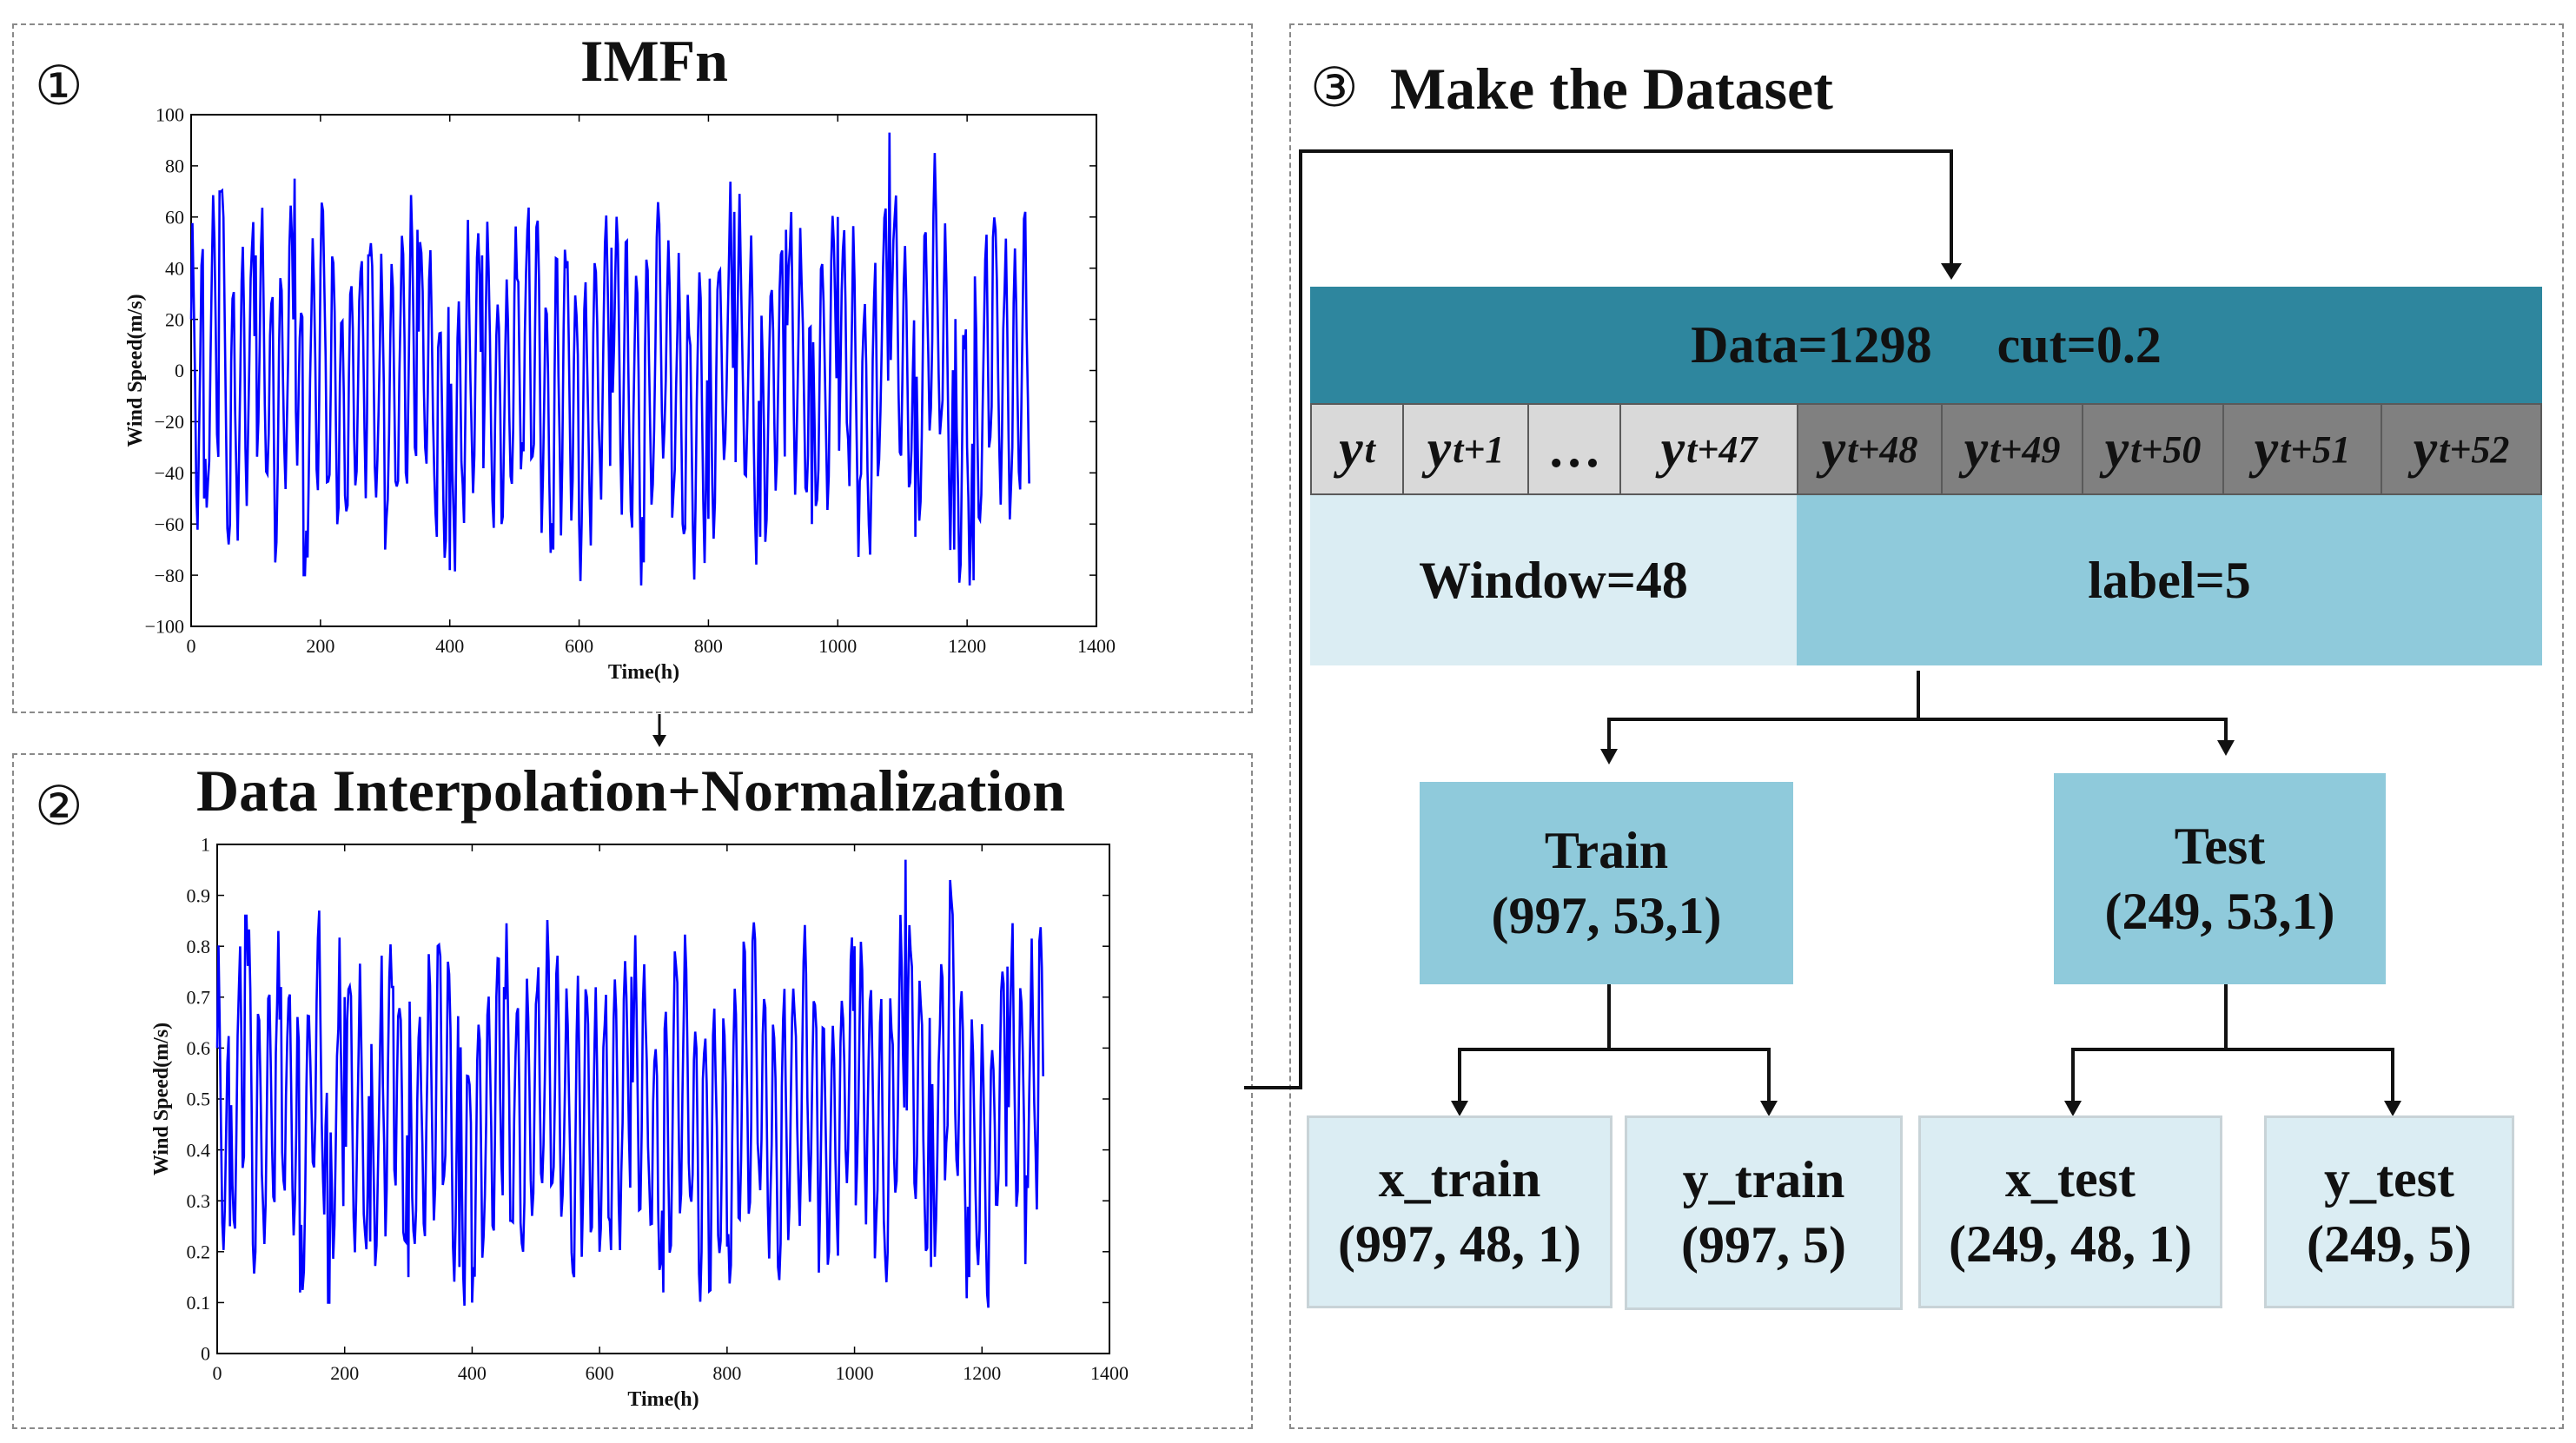 The width and height of the screenshot is (2576, 1443). I want to click on step-2-marker: ②, so click(59, 806).